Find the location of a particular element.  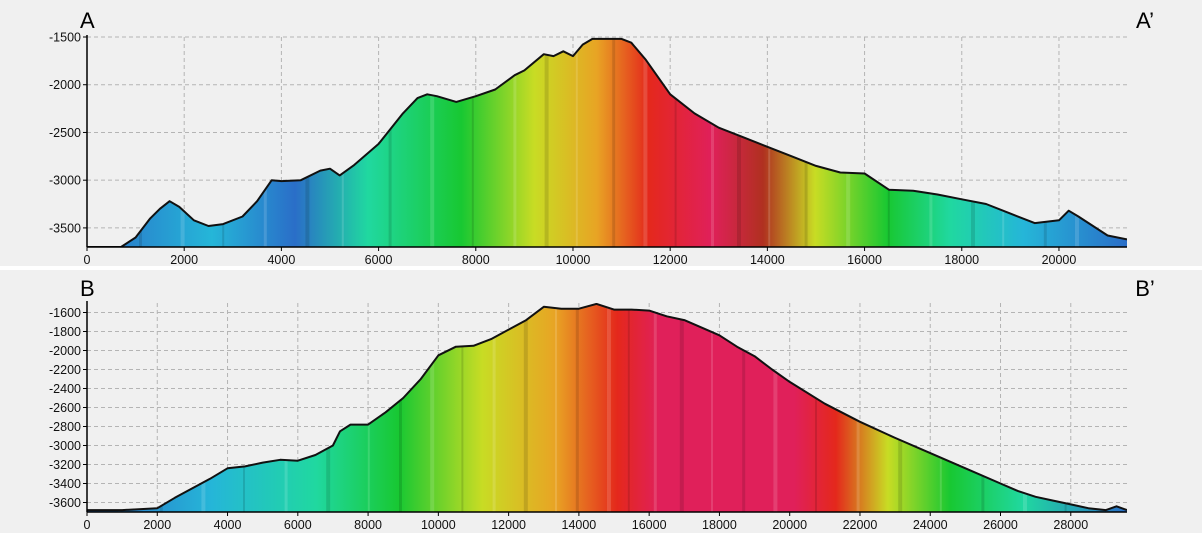

x-tick-label: 24000 is located at coordinates (930, 525).